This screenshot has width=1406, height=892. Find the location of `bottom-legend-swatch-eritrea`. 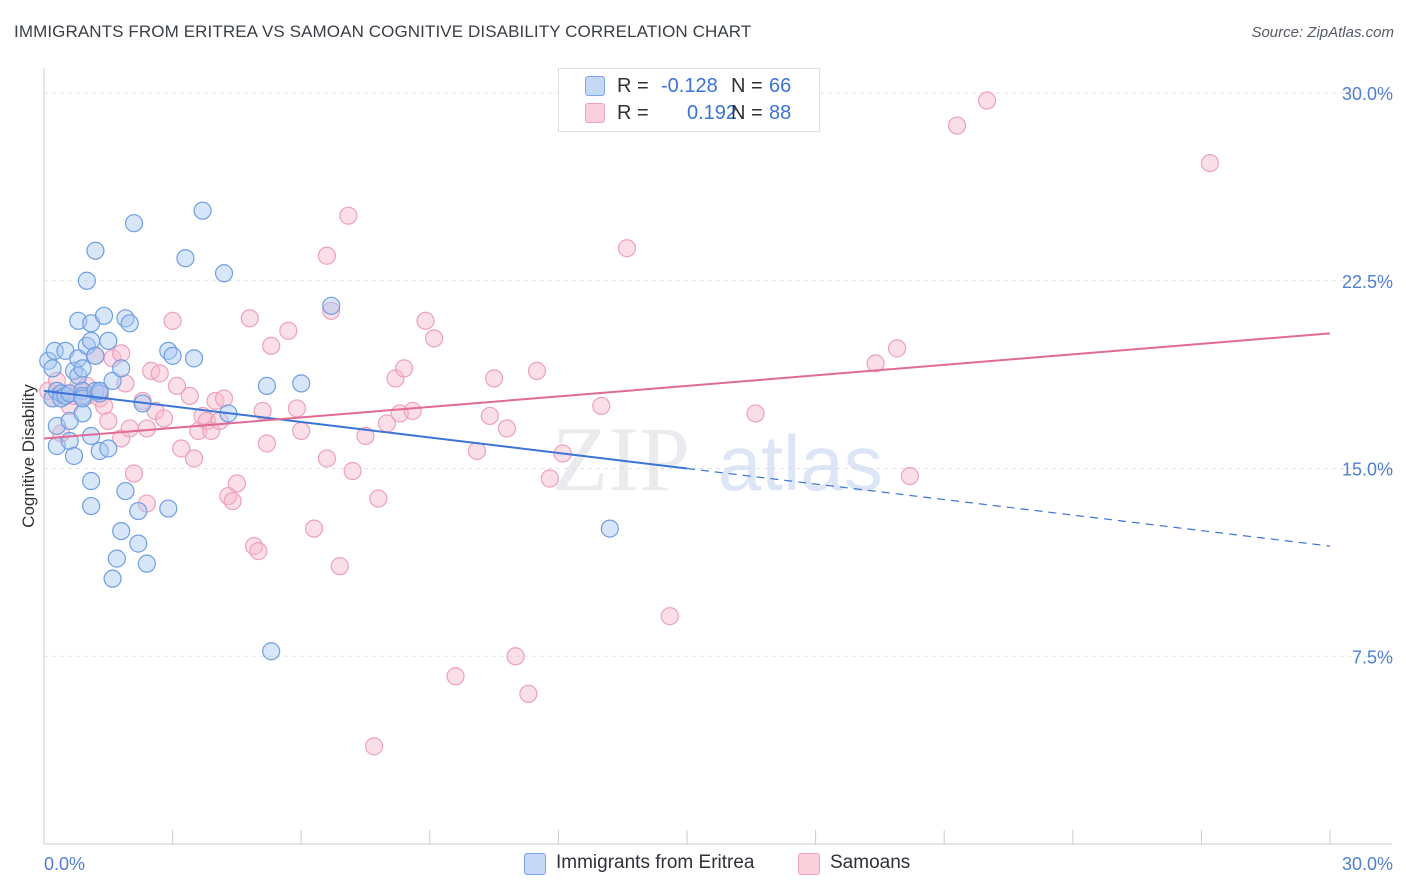

bottom-legend-swatch-eritrea is located at coordinates (535, 864).